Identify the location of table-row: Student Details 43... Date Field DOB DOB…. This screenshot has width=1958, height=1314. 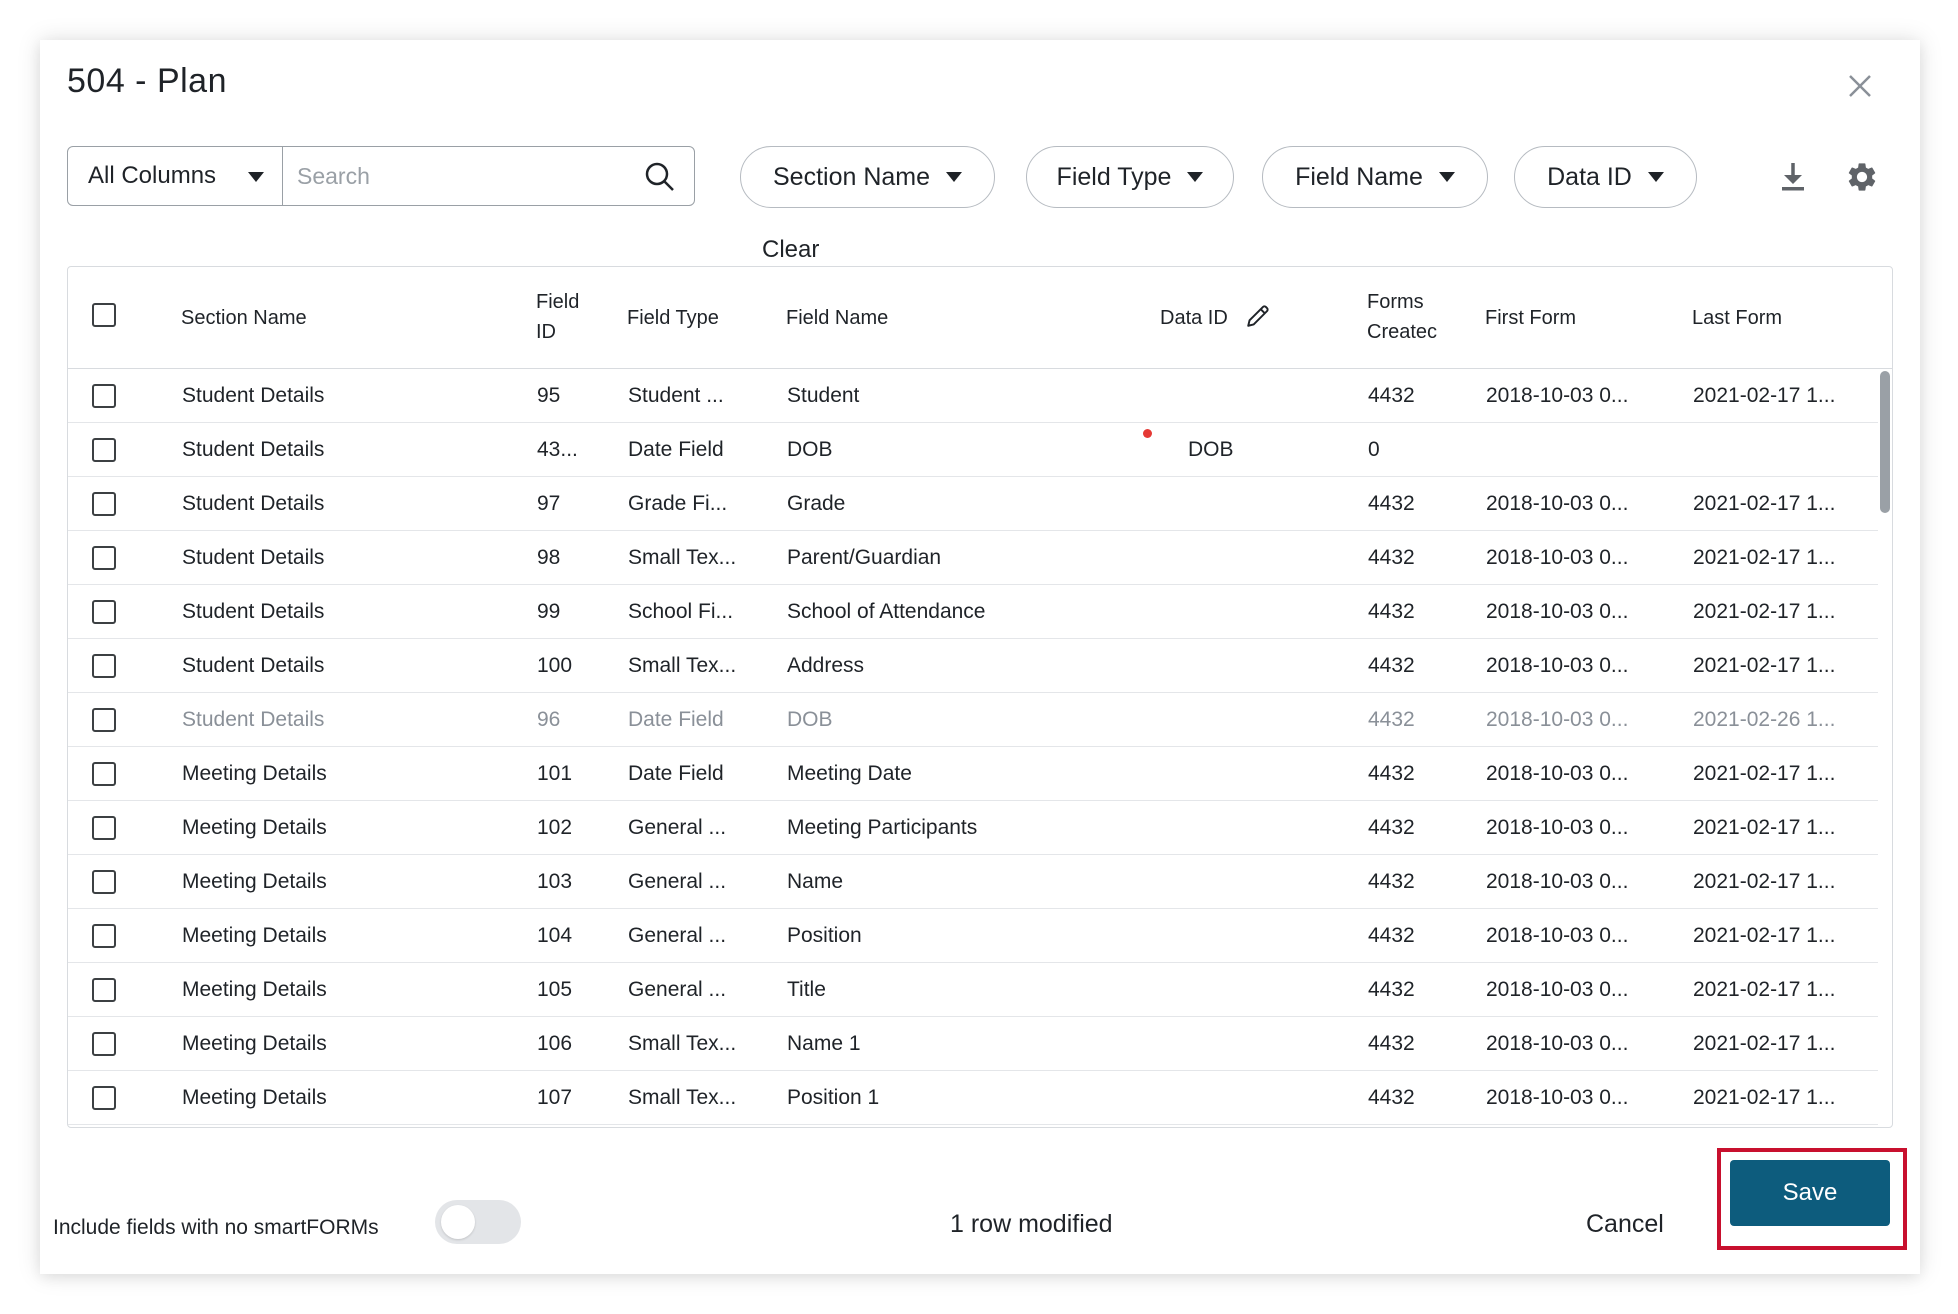
(973, 450).